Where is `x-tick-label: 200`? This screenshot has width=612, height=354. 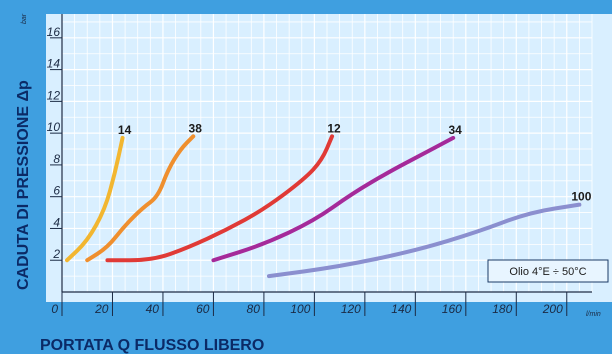 x-tick-label: 200 is located at coordinates (552, 309).